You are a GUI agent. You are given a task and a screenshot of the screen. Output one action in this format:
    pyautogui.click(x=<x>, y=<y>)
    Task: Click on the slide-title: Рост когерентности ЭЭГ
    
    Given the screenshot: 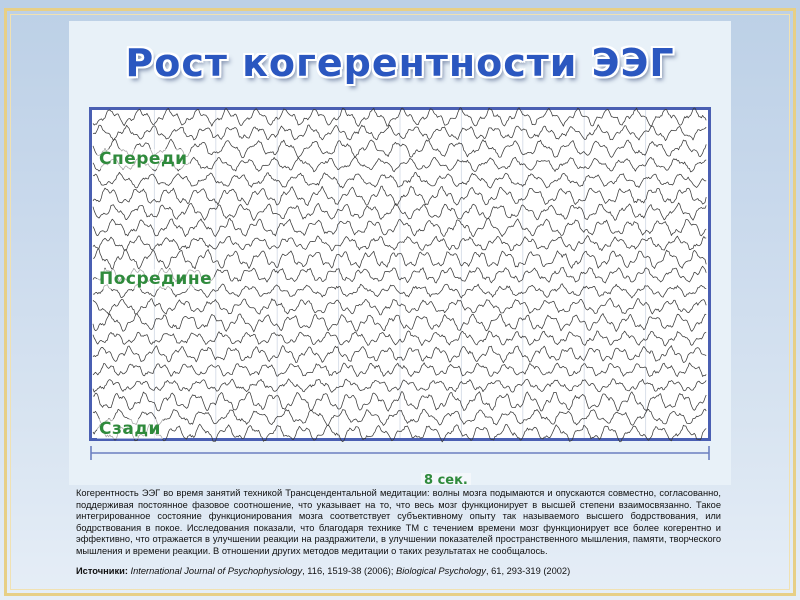 What is the action you would take?
    pyautogui.click(x=400, y=63)
    